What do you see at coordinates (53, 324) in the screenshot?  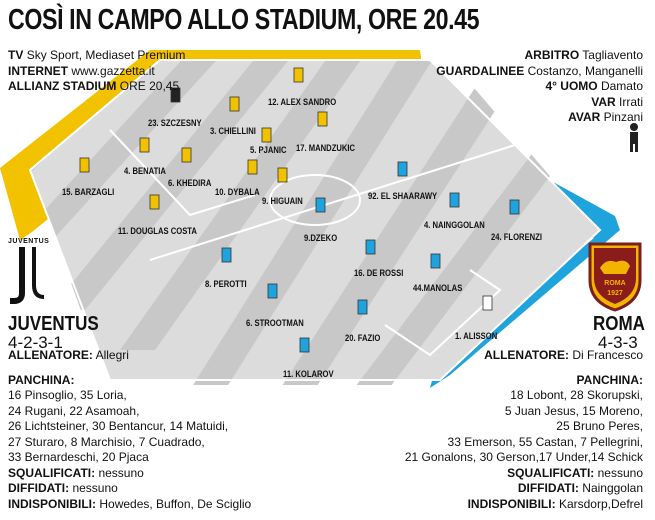 I see `juventus-name: JUVENTUS` at bounding box center [53, 324].